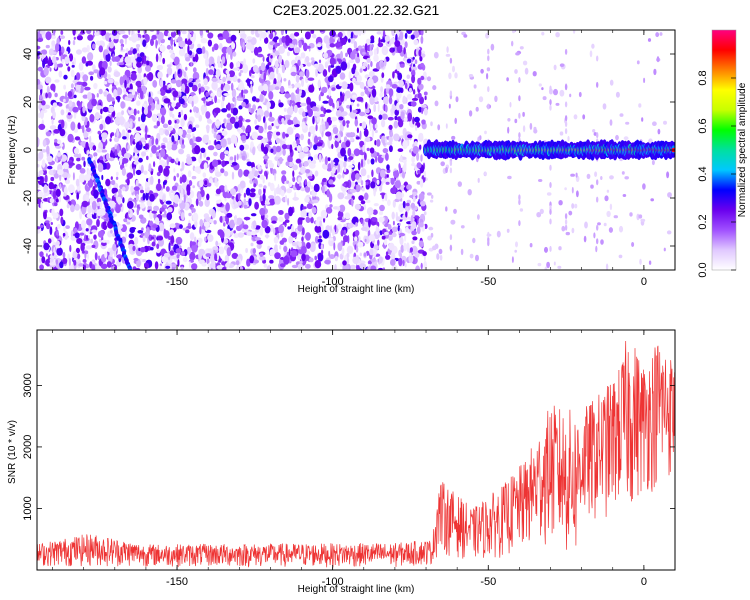 The height and width of the screenshot is (600, 750). I want to click on y-tick-label: 2000, so click(28, 447).